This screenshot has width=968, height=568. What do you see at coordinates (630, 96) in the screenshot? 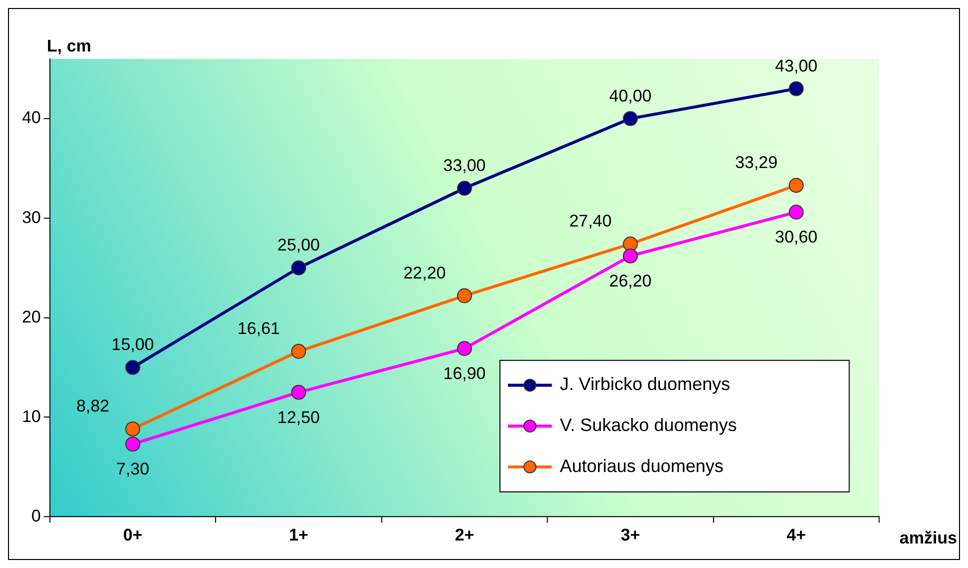
I see `data-label: 40,00` at bounding box center [630, 96].